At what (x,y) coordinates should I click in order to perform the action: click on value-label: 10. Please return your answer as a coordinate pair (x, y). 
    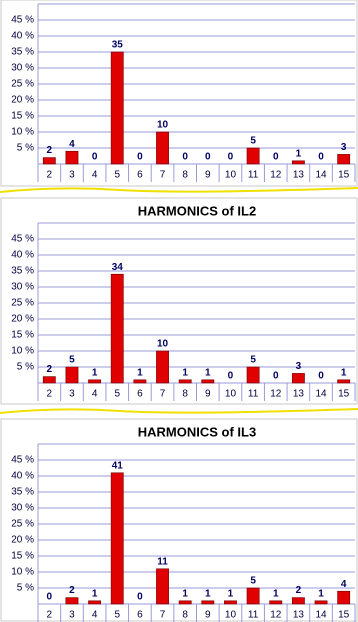
    Looking at the image, I should click on (163, 125).